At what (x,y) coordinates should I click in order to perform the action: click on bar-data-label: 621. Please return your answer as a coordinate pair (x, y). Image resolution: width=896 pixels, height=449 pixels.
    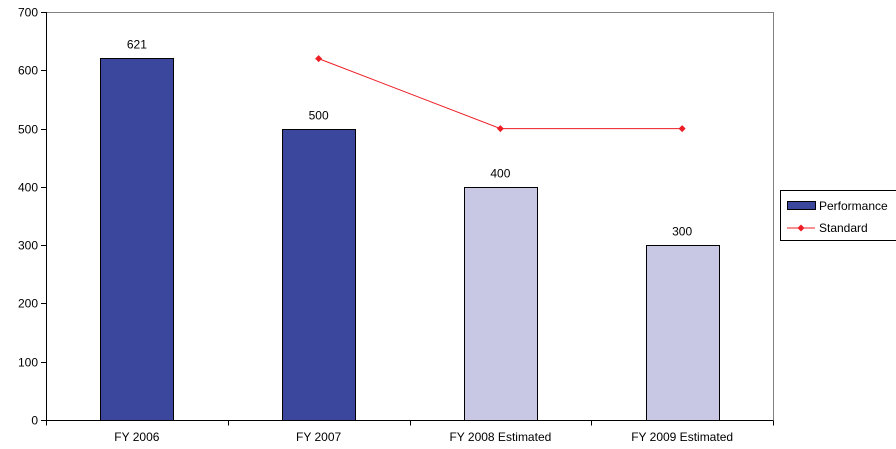
    Looking at the image, I should click on (137, 45).